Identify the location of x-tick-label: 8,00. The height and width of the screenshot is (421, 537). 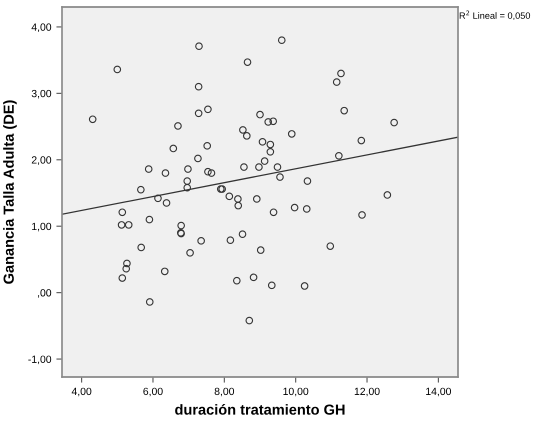
(224, 392).